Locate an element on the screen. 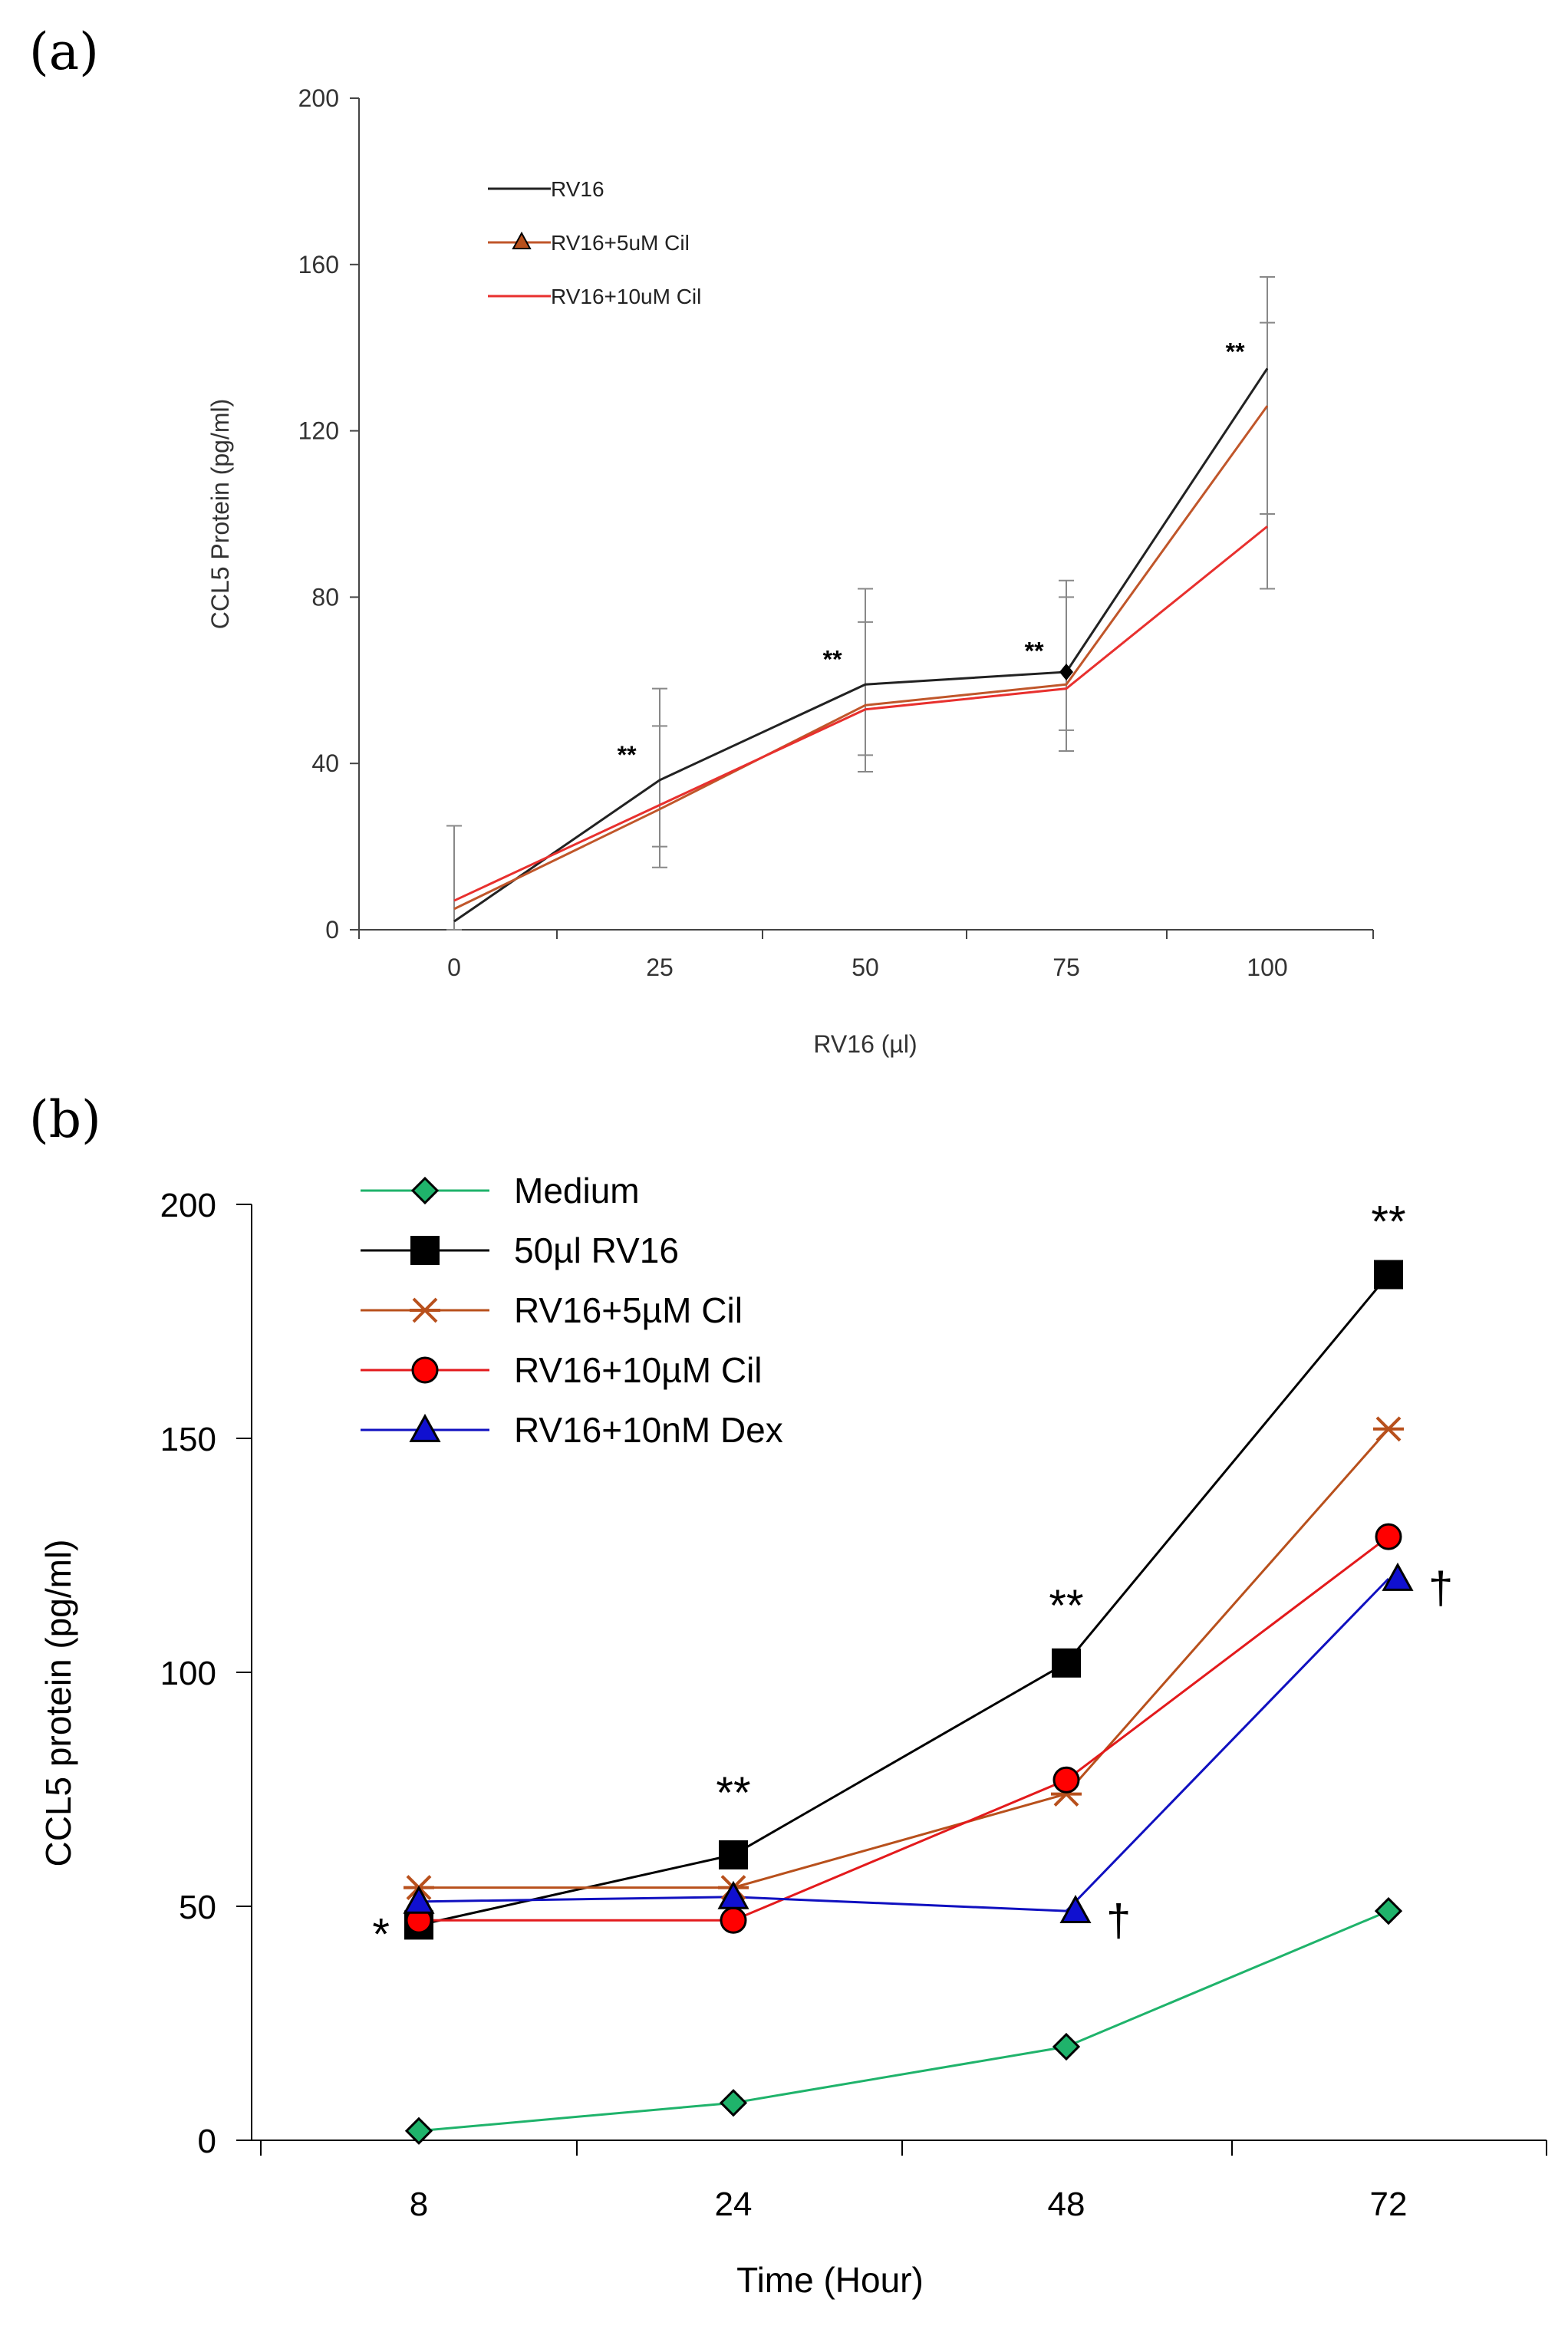  y-tick-label-b: 0 is located at coordinates (207, 2141).